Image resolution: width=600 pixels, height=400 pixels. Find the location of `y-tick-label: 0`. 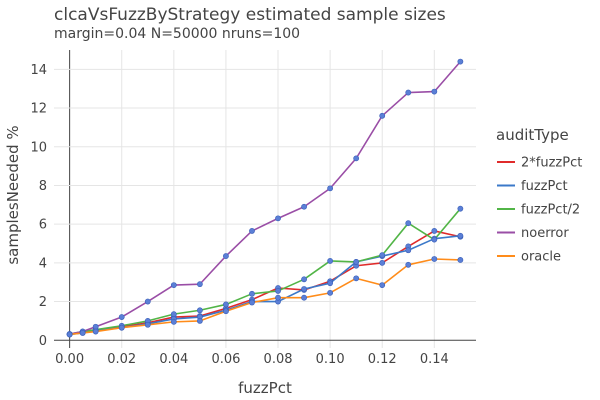

y-tick-label: 0 is located at coordinates (43, 341).